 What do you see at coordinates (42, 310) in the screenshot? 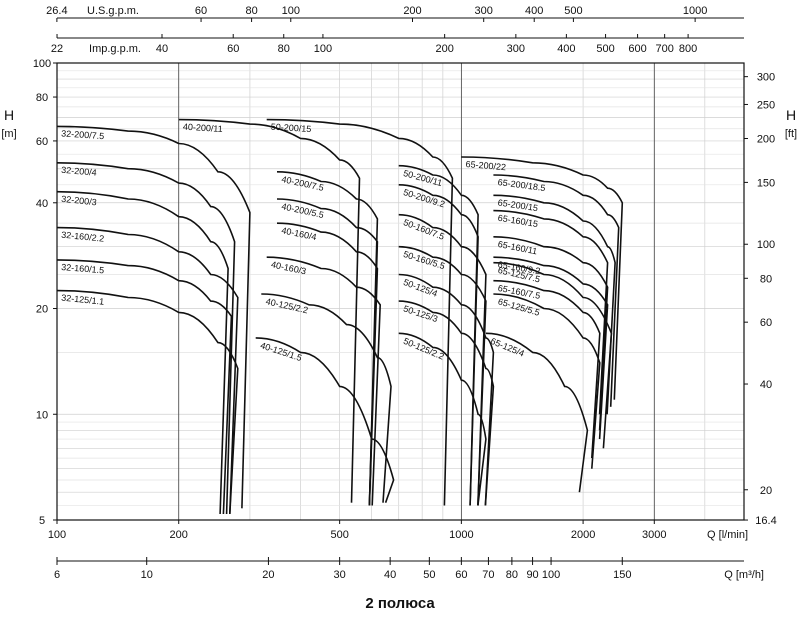
I see `y-tick-label: 20` at bounding box center [42, 310].